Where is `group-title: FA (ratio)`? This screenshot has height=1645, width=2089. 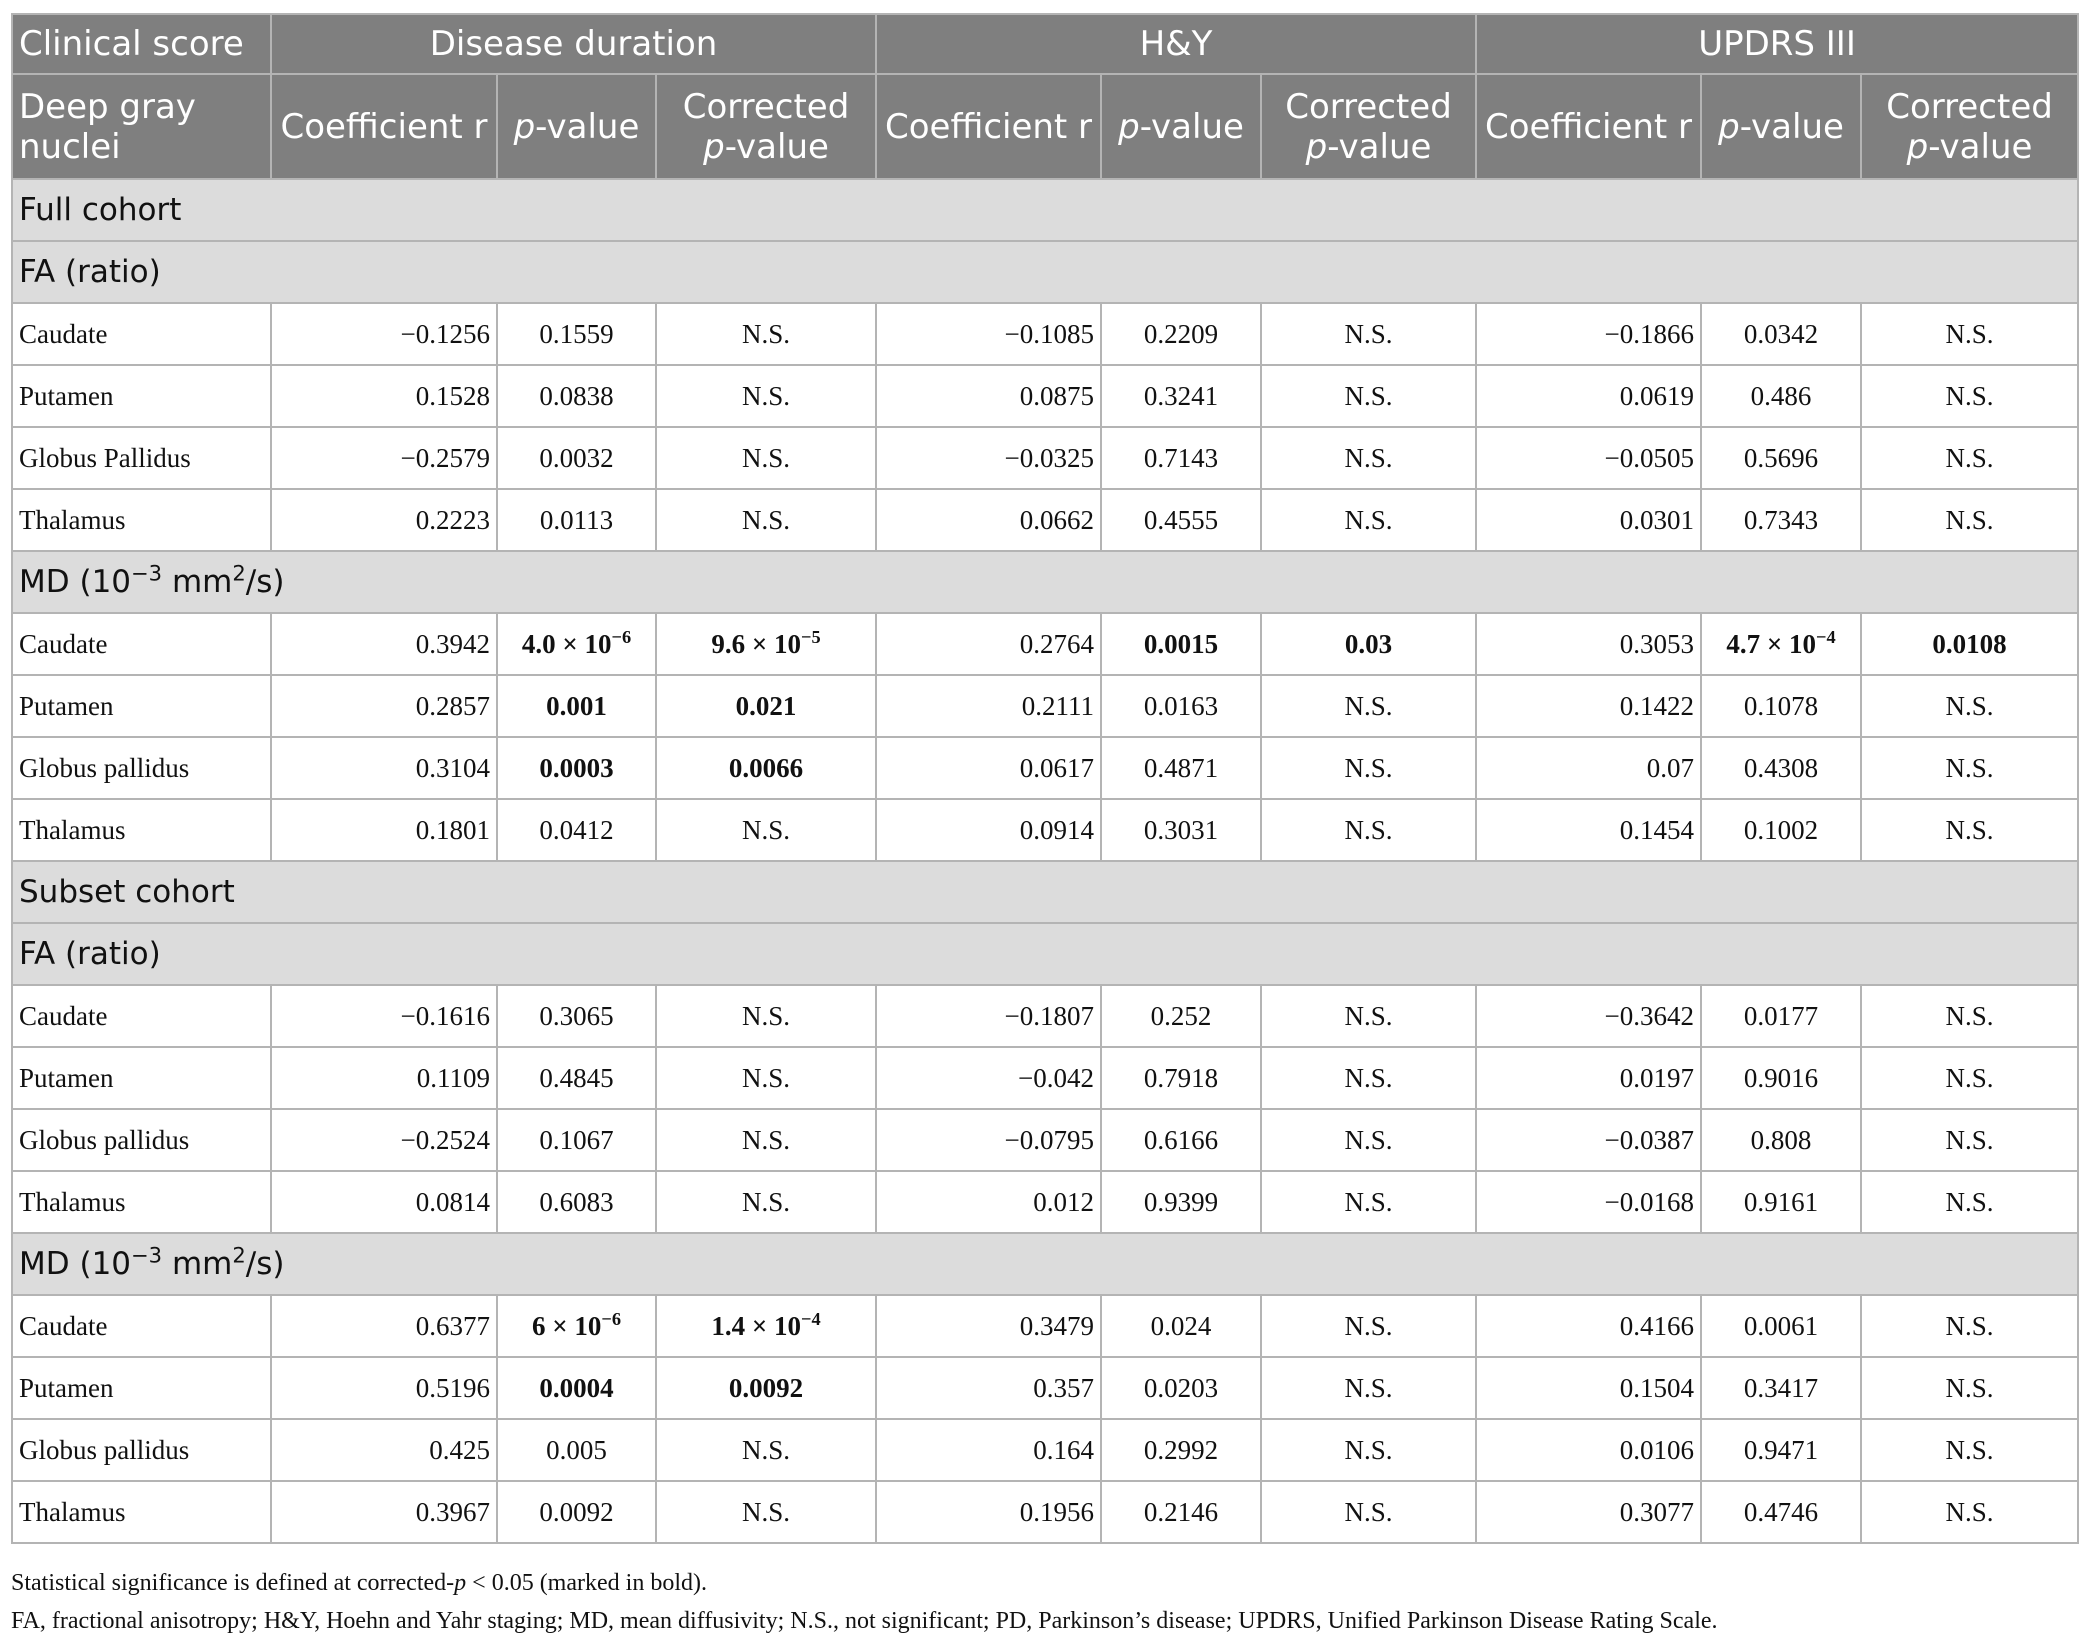 group-title: FA (ratio) is located at coordinates (1045, 272).